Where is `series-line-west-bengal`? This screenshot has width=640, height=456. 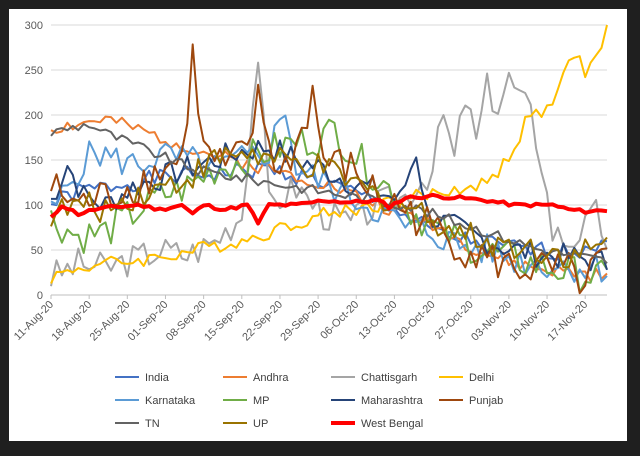
series-line-west-bengal is located at coordinates (328, 209).